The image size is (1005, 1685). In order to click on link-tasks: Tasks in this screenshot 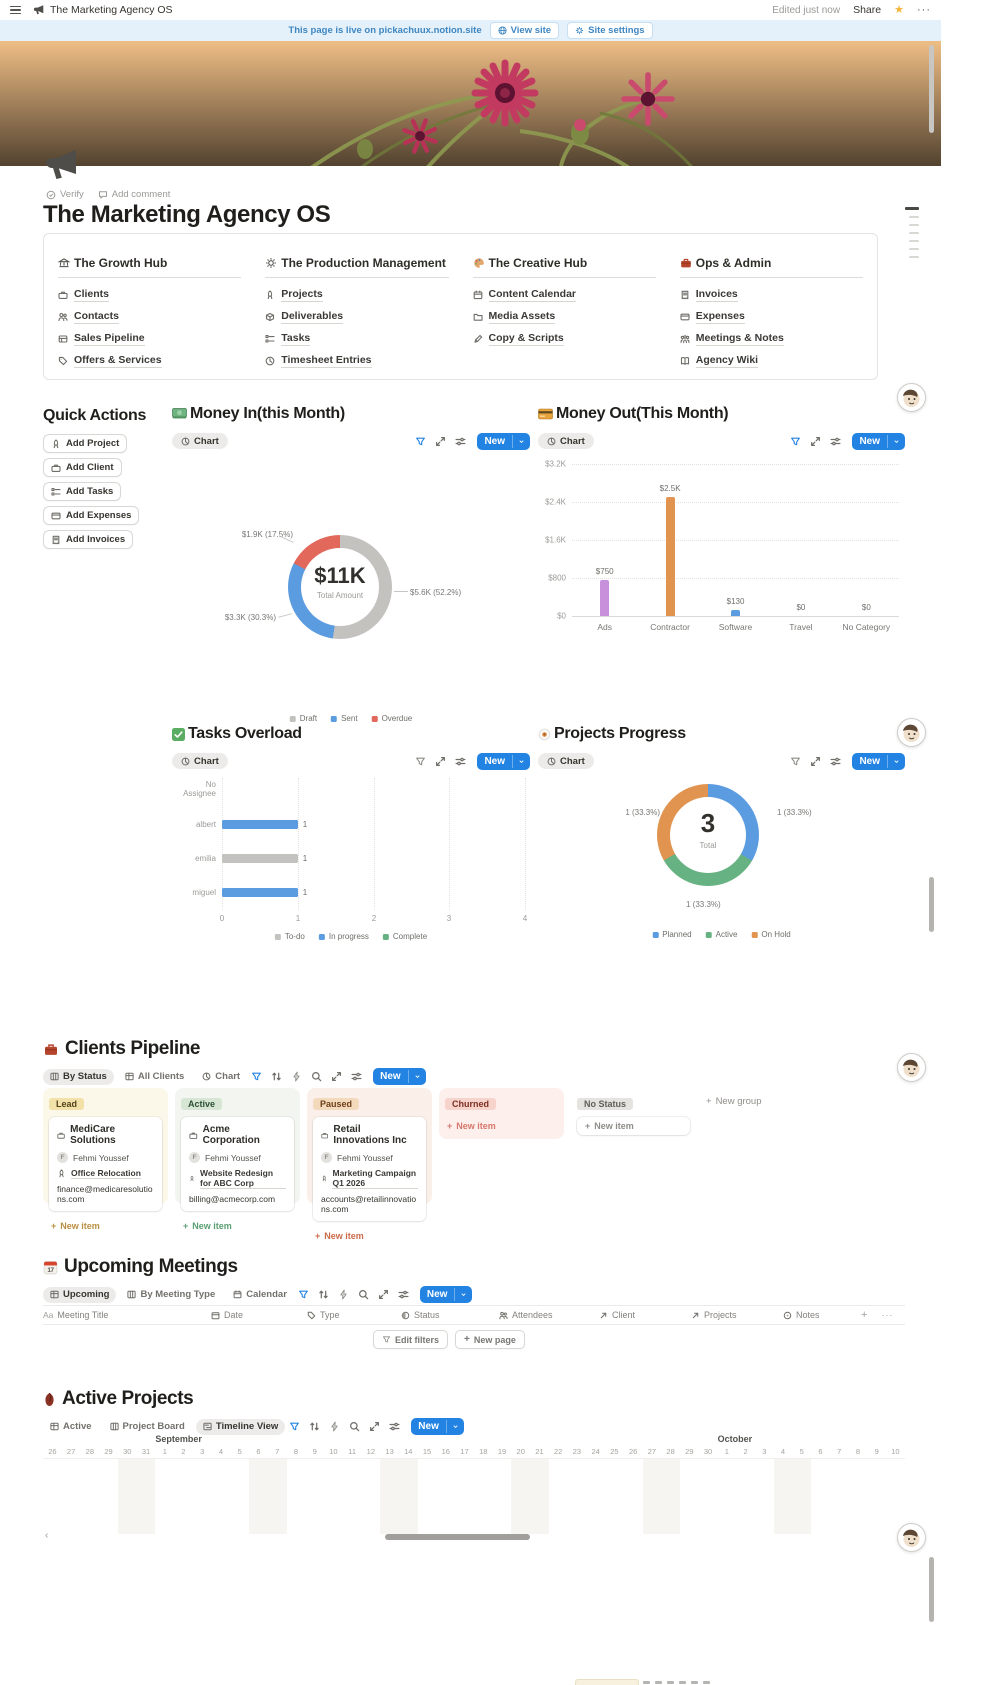, I will do `click(356, 339)`.